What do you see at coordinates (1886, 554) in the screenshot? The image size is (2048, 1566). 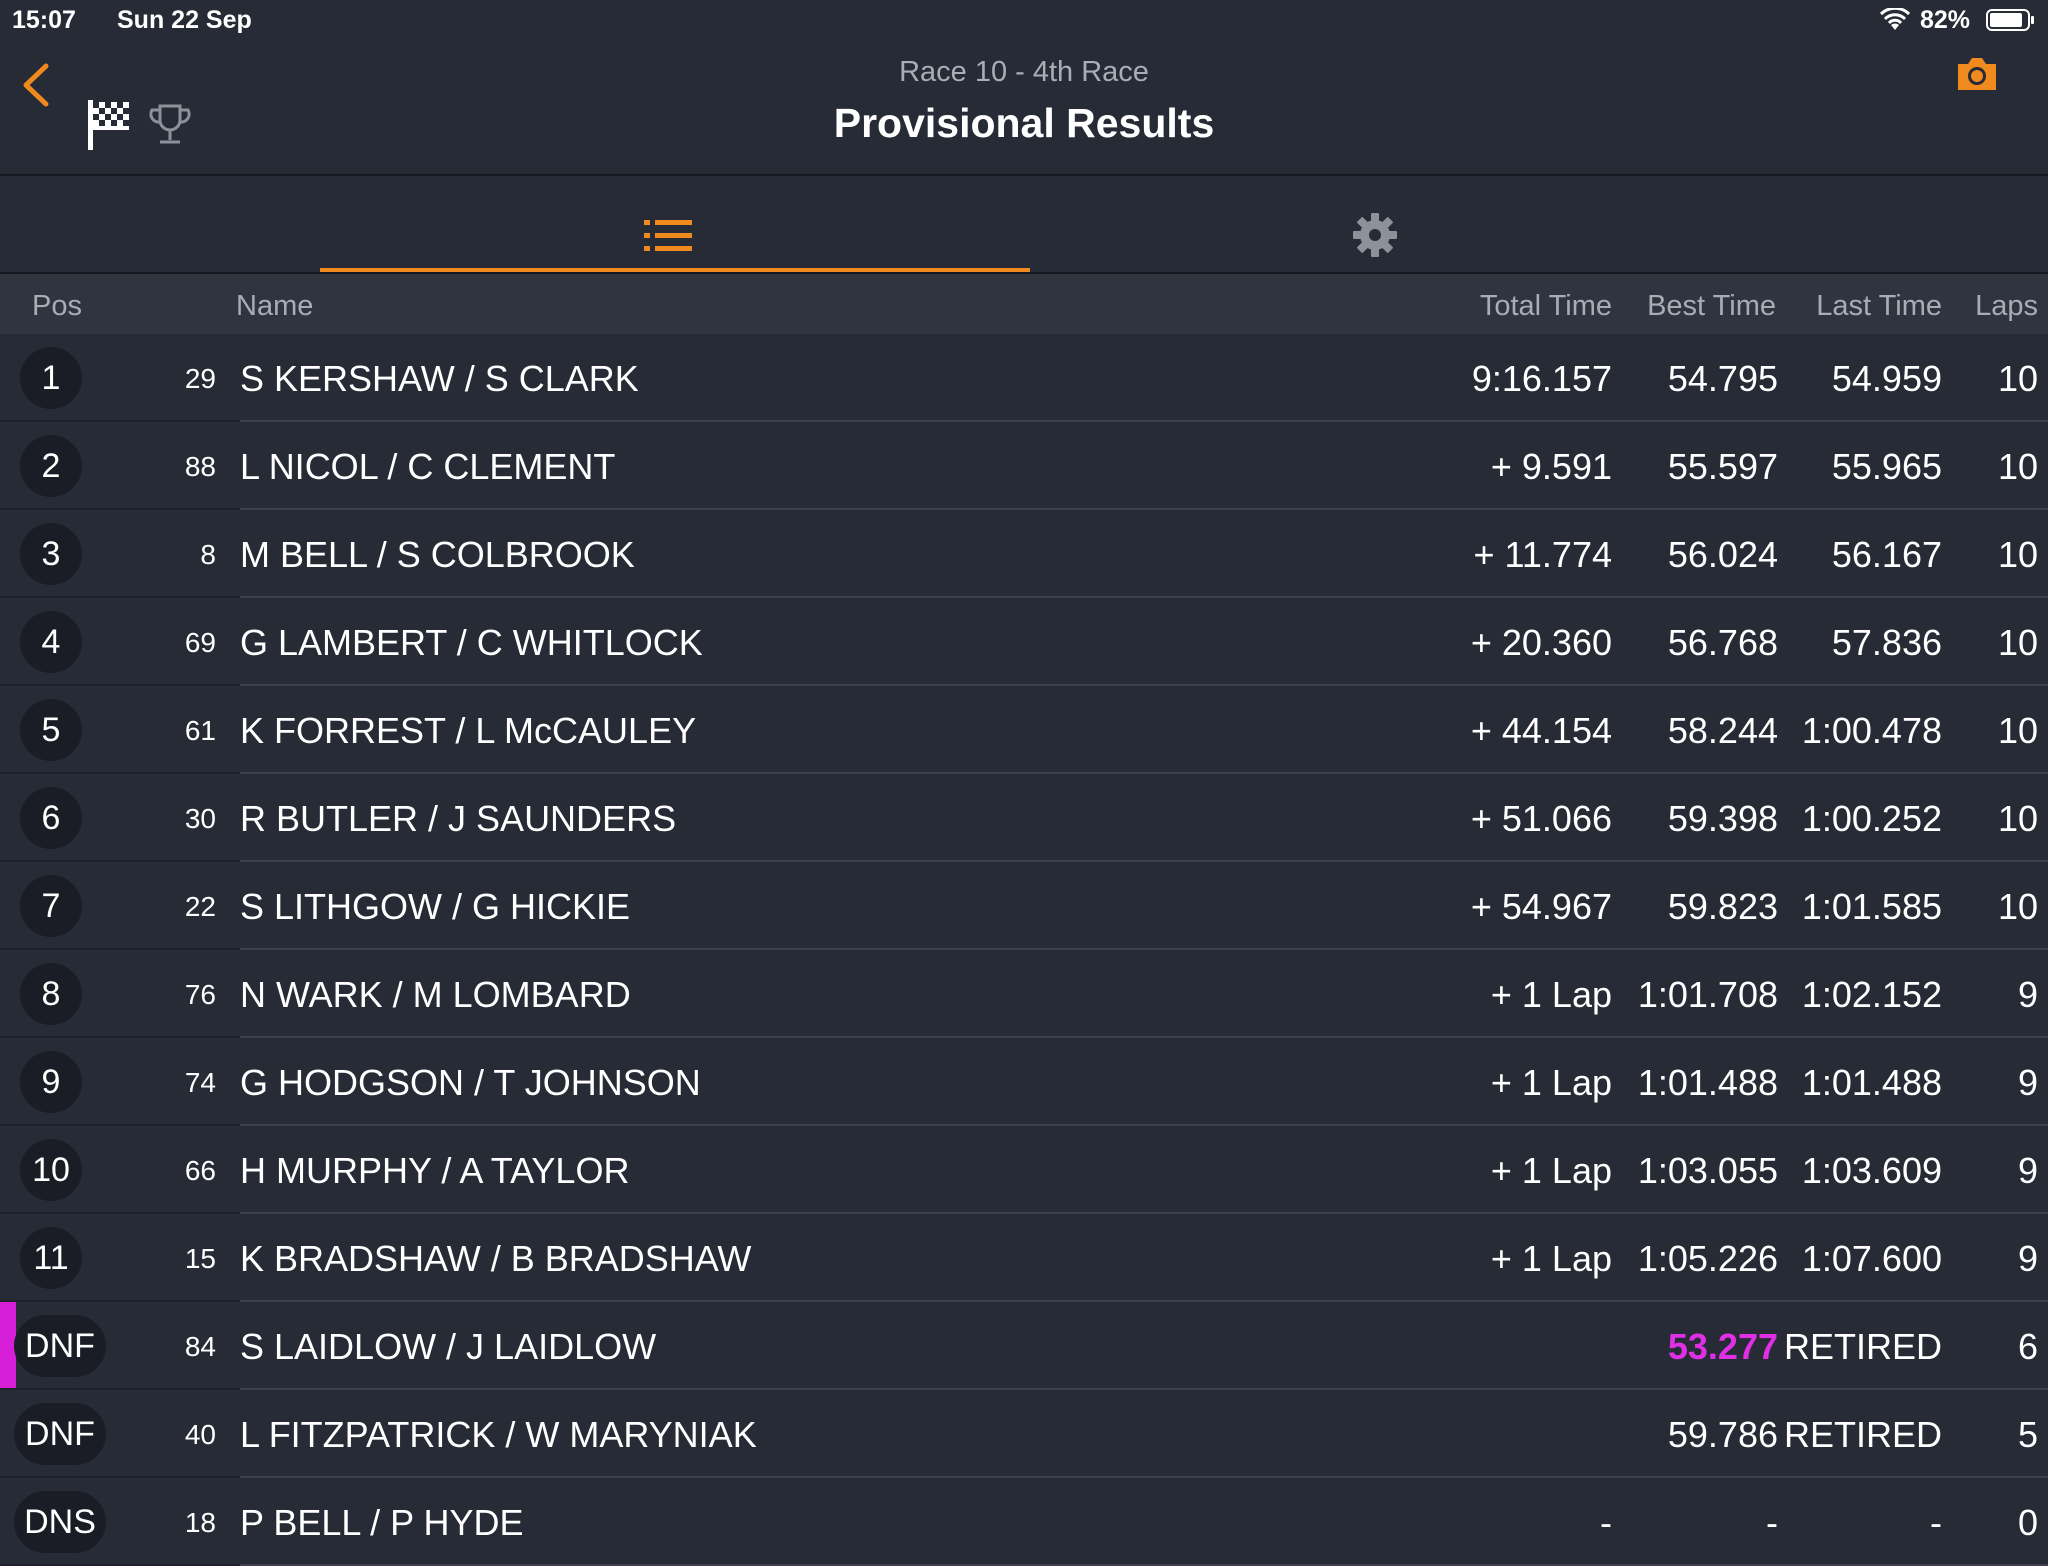 I see `last-time: 56.167` at bounding box center [1886, 554].